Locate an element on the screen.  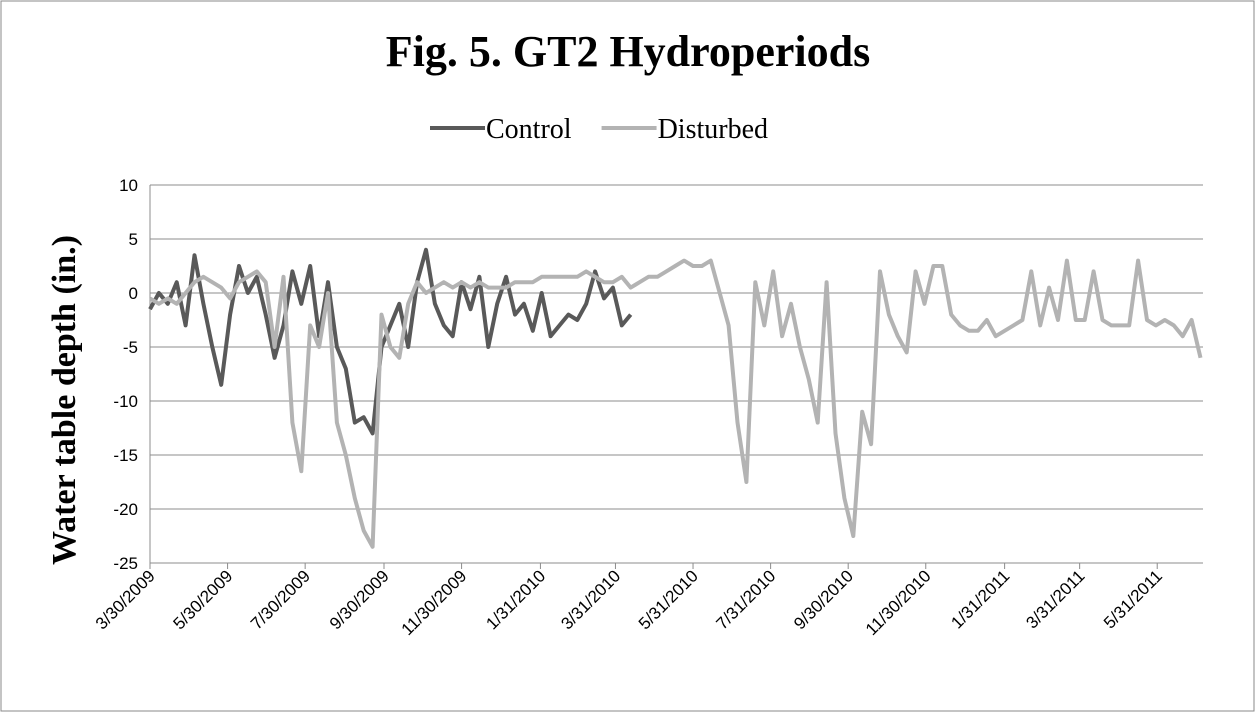
y-tick-label: -10 is located at coordinates (125, 401).